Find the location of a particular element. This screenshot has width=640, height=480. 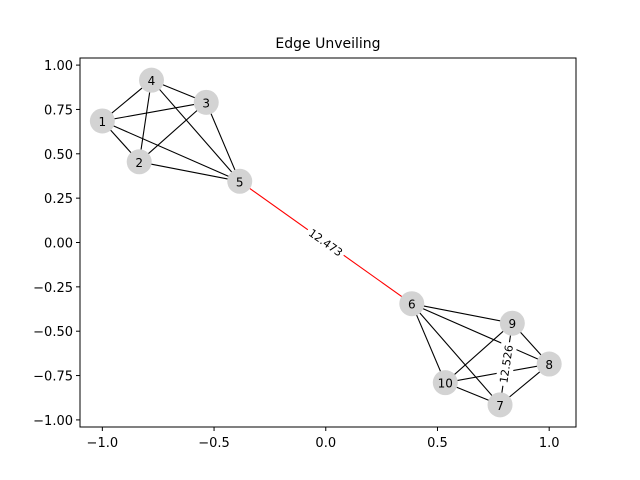

node-label: 7 is located at coordinates (500, 406).